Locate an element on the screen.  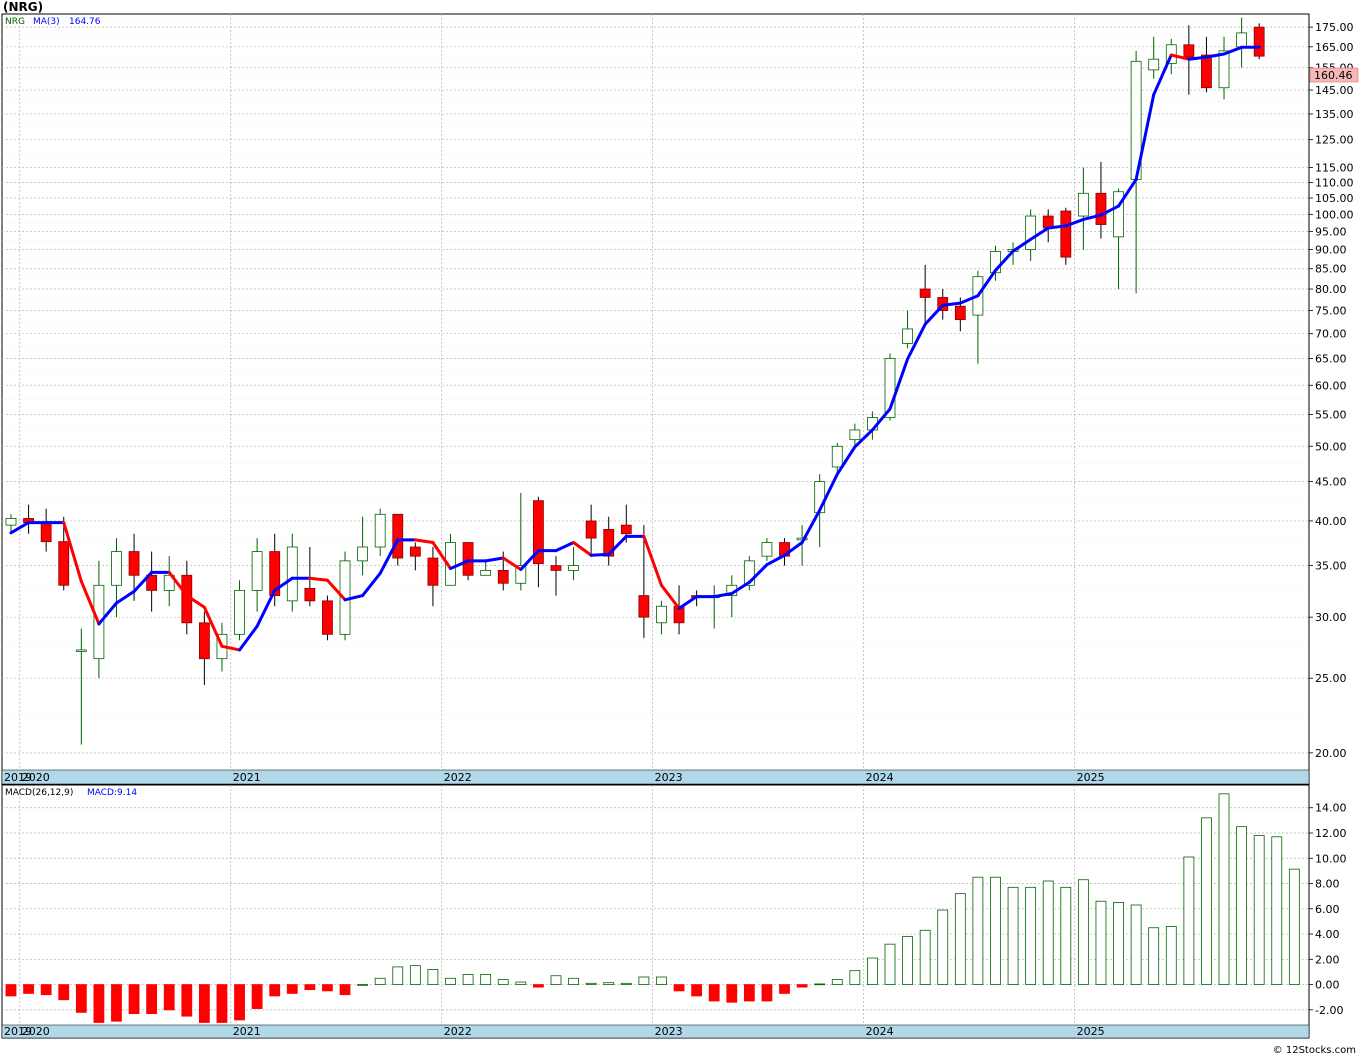
price-tick-label: 25.00 is located at coordinates (1331, 678).